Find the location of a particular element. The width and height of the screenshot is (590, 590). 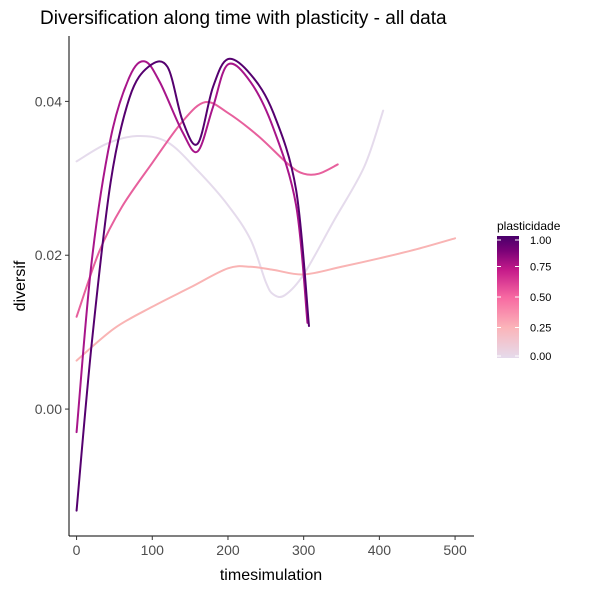

x-tick-label: 200 is located at coordinates (228, 550).